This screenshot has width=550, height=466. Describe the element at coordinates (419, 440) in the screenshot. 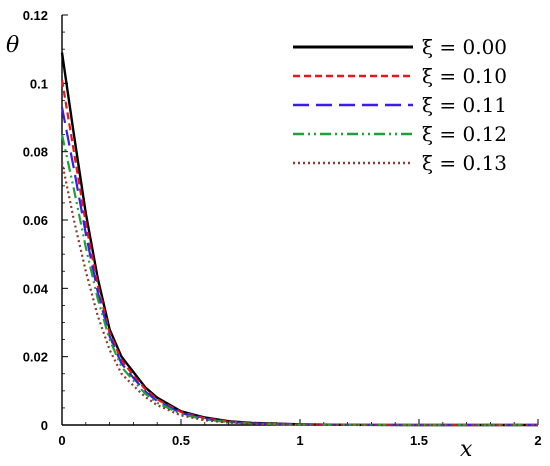

I see `x-tick-label: 1.5` at that location.